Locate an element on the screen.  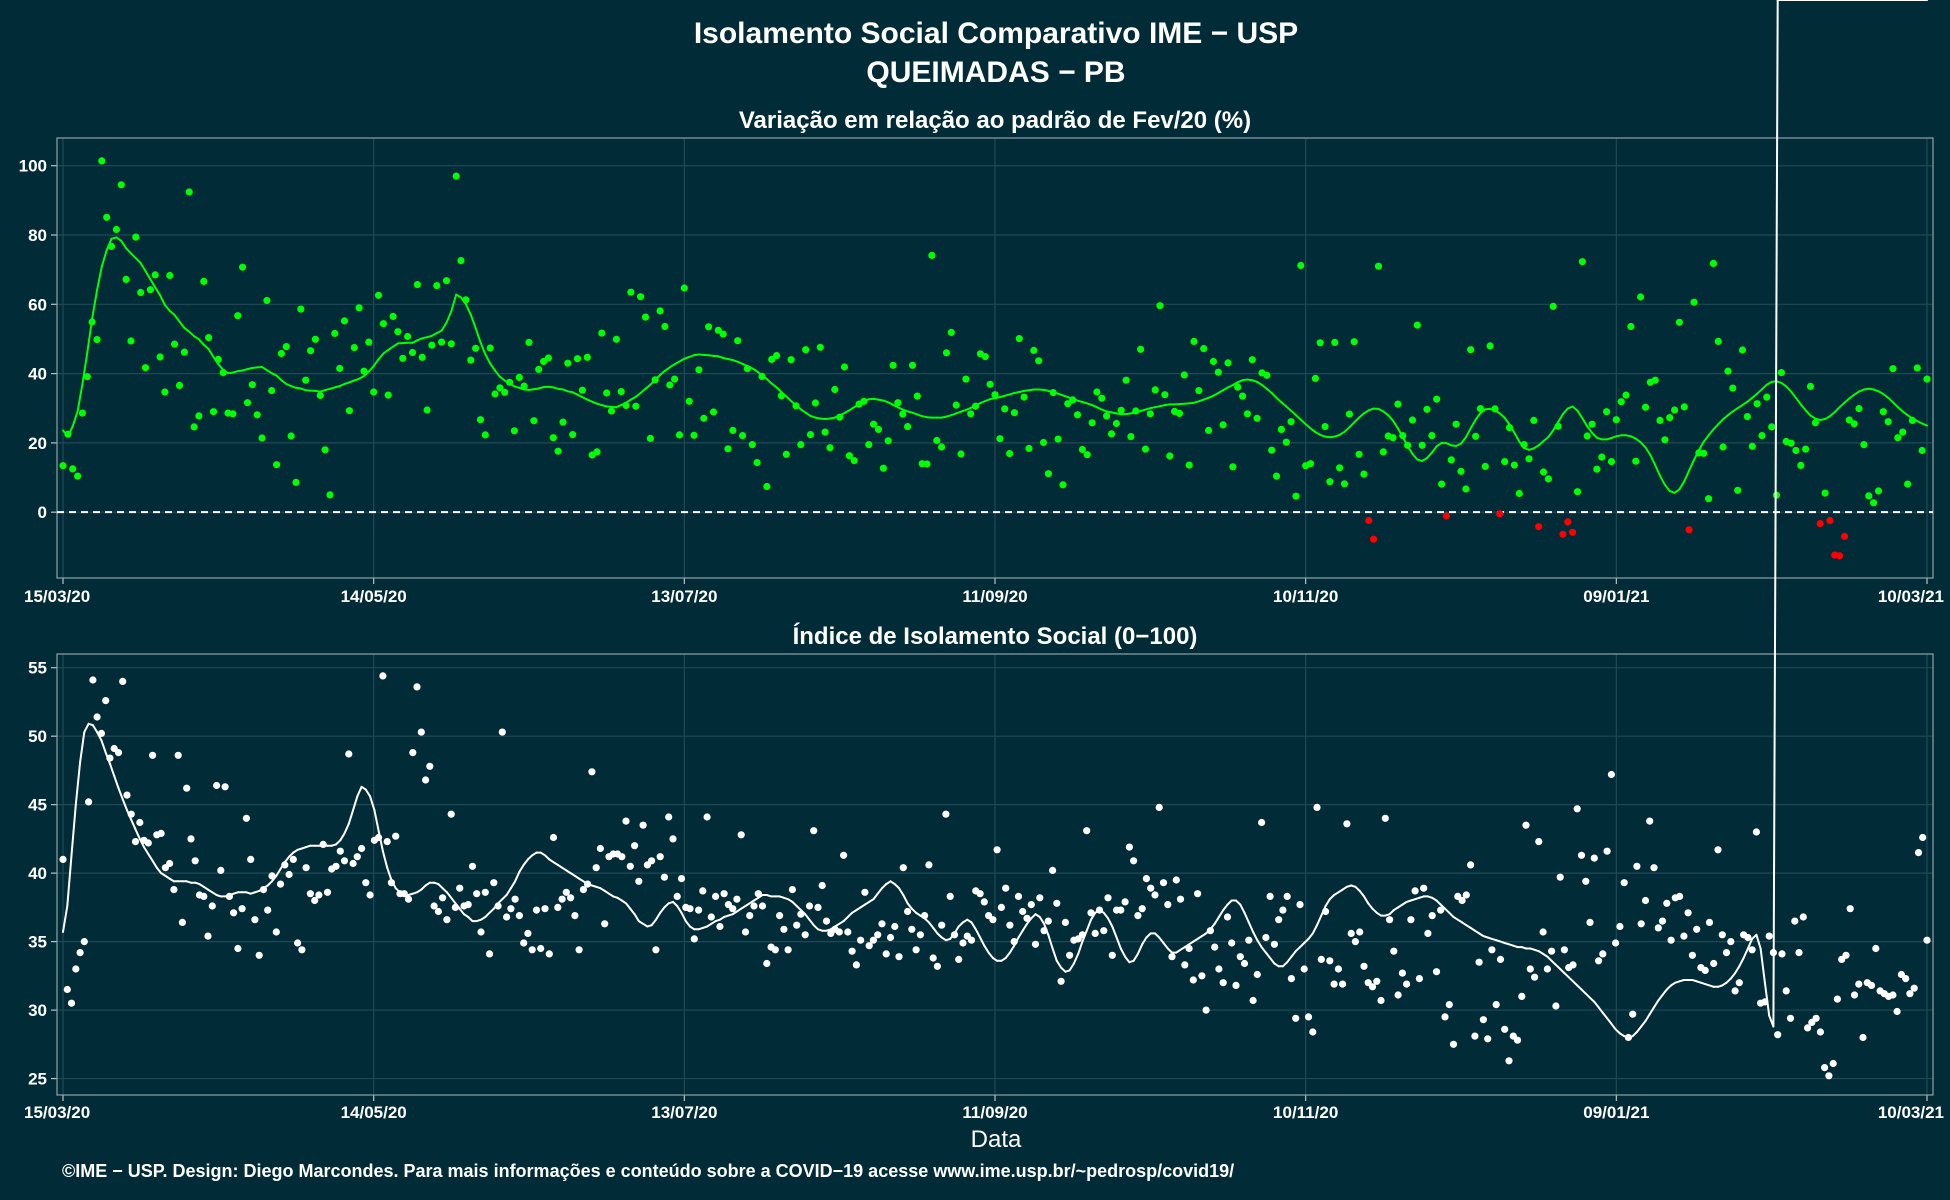
y-tick-label: 50 is located at coordinates (37, 736).